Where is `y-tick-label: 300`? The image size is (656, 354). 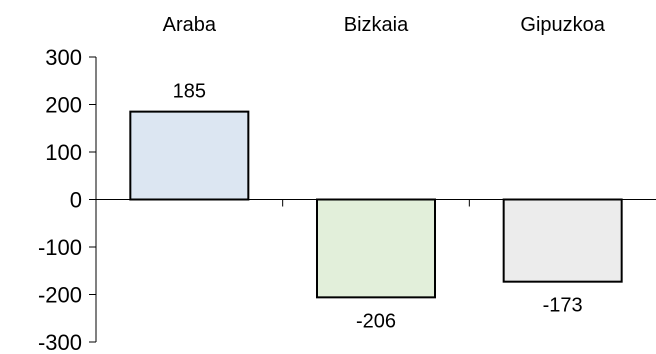
y-tick-label: 300 is located at coordinates (63, 57).